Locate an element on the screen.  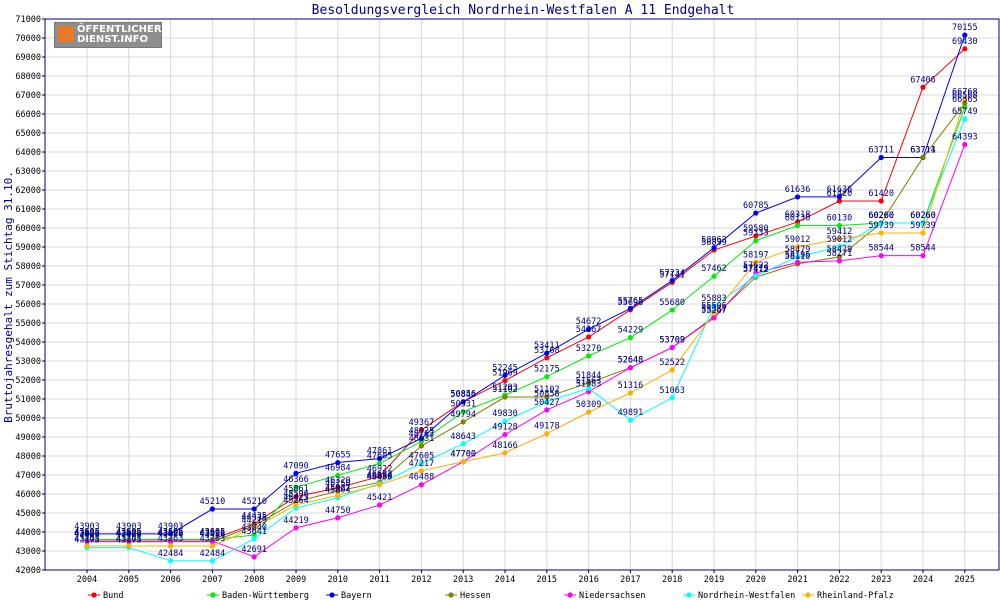
data-label-bund: 46922 is located at coordinates (380, 469).